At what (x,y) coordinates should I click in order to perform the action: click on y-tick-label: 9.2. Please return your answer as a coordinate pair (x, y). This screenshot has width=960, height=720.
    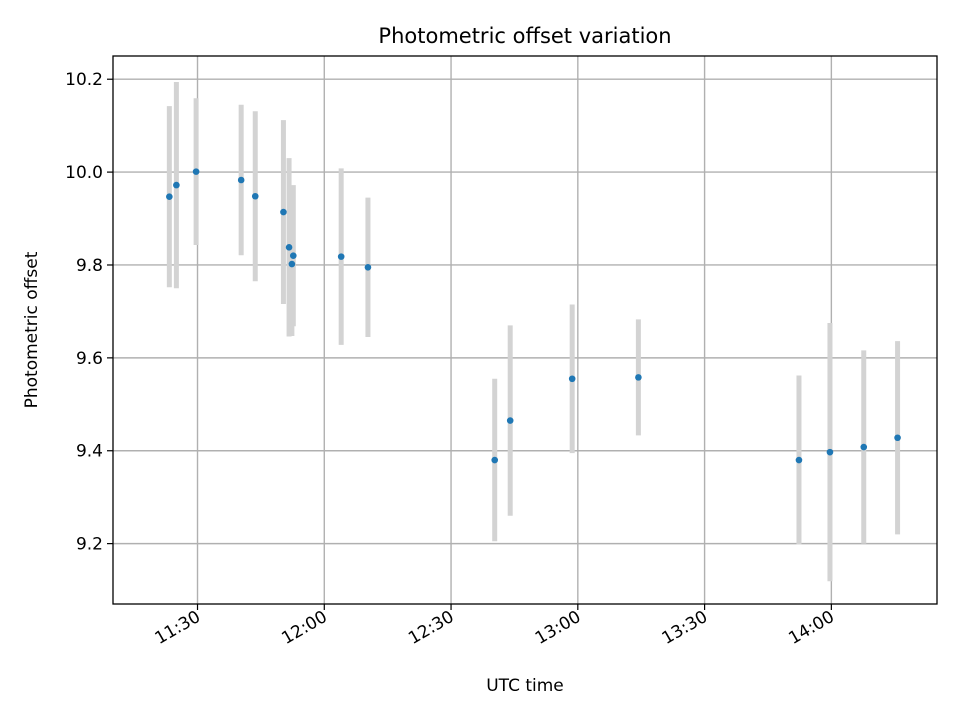
    Looking at the image, I should click on (89, 545).